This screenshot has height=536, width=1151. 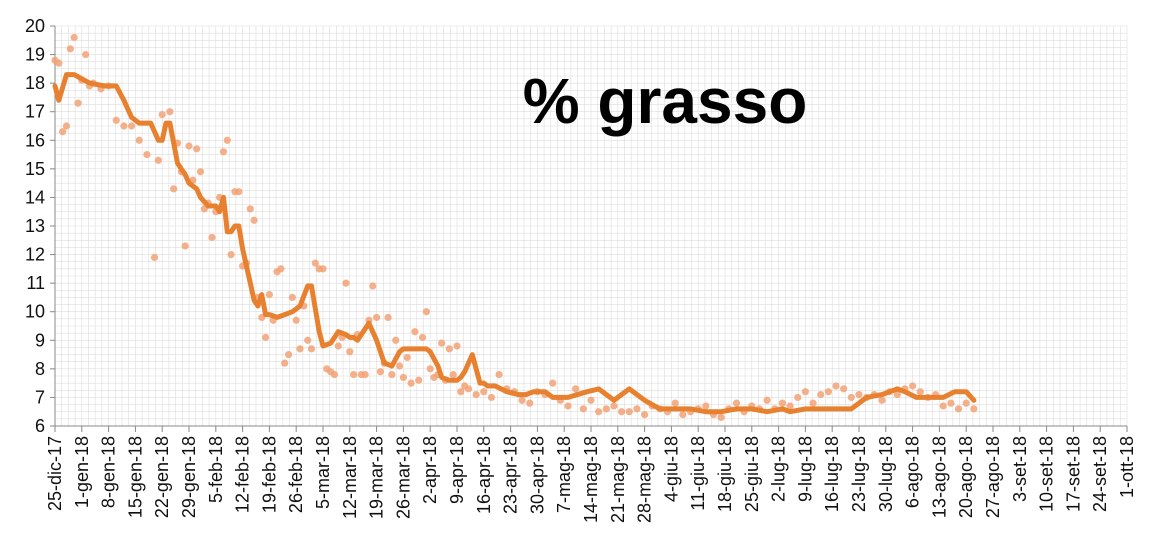 I want to click on x-tick-label: 5-feb-18, so click(x=216, y=469).